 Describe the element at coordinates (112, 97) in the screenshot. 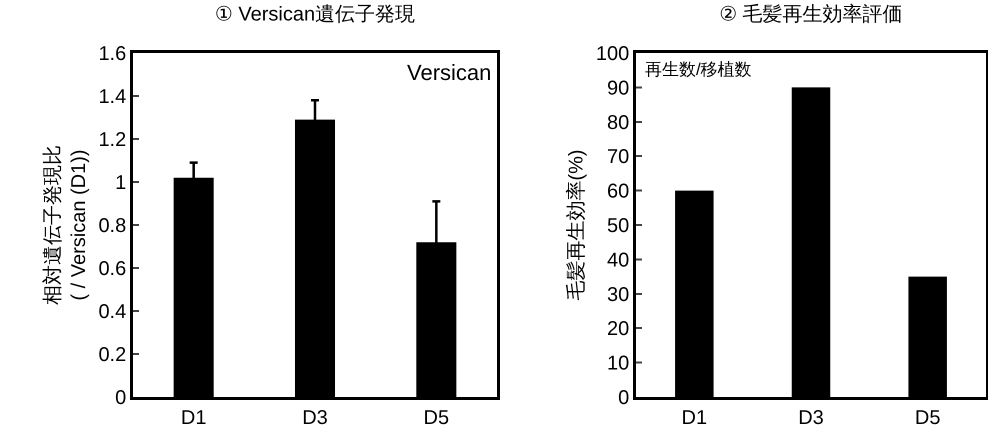

I see `y-tick-label: 1.4` at that location.